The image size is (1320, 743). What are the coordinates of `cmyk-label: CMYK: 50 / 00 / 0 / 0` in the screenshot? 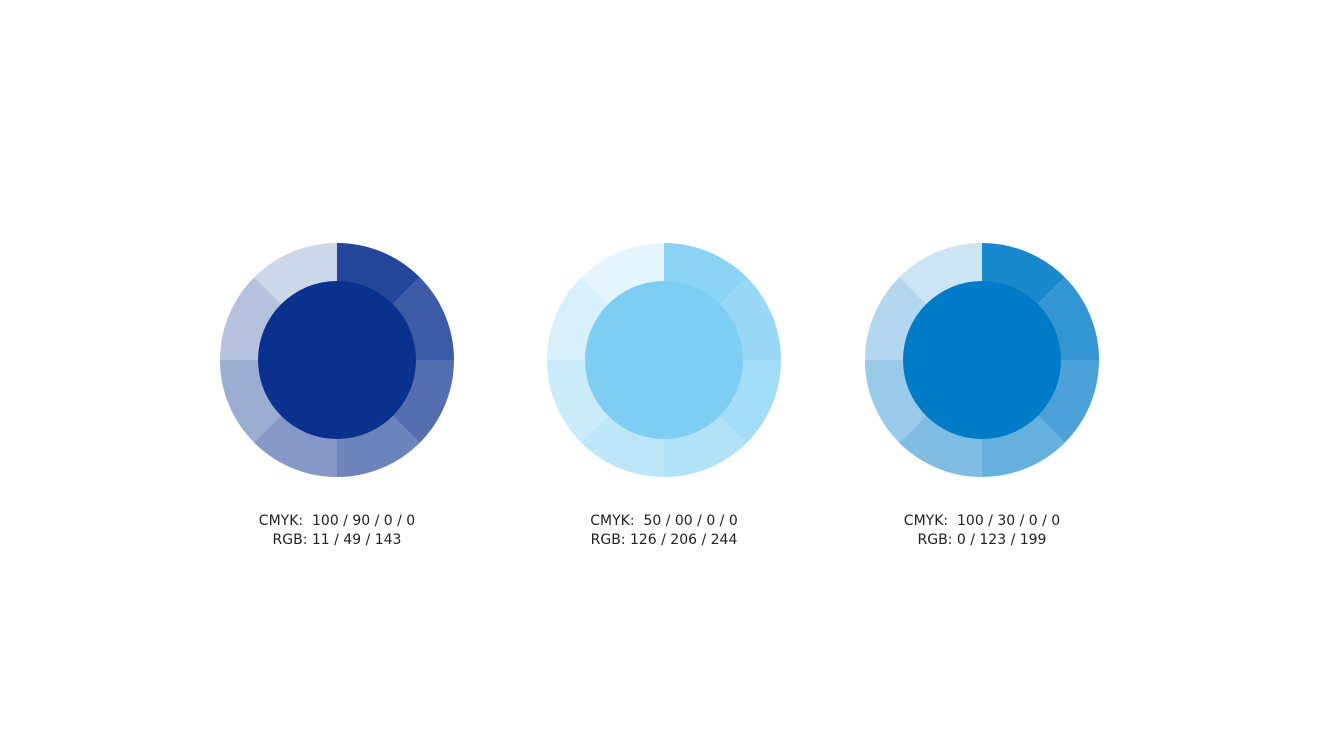 It's located at (664, 521).